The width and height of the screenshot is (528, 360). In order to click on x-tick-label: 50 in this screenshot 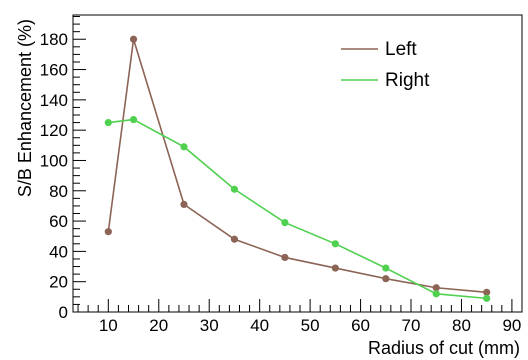, I will do `click(310, 325)`.